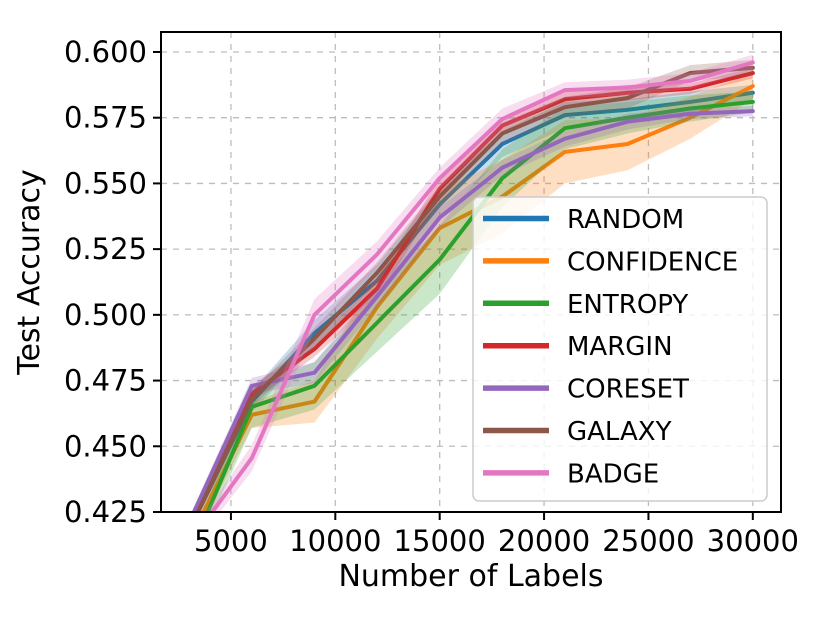 The height and width of the screenshot is (623, 830). I want to click on x-tick-label: 30000, so click(753, 541).